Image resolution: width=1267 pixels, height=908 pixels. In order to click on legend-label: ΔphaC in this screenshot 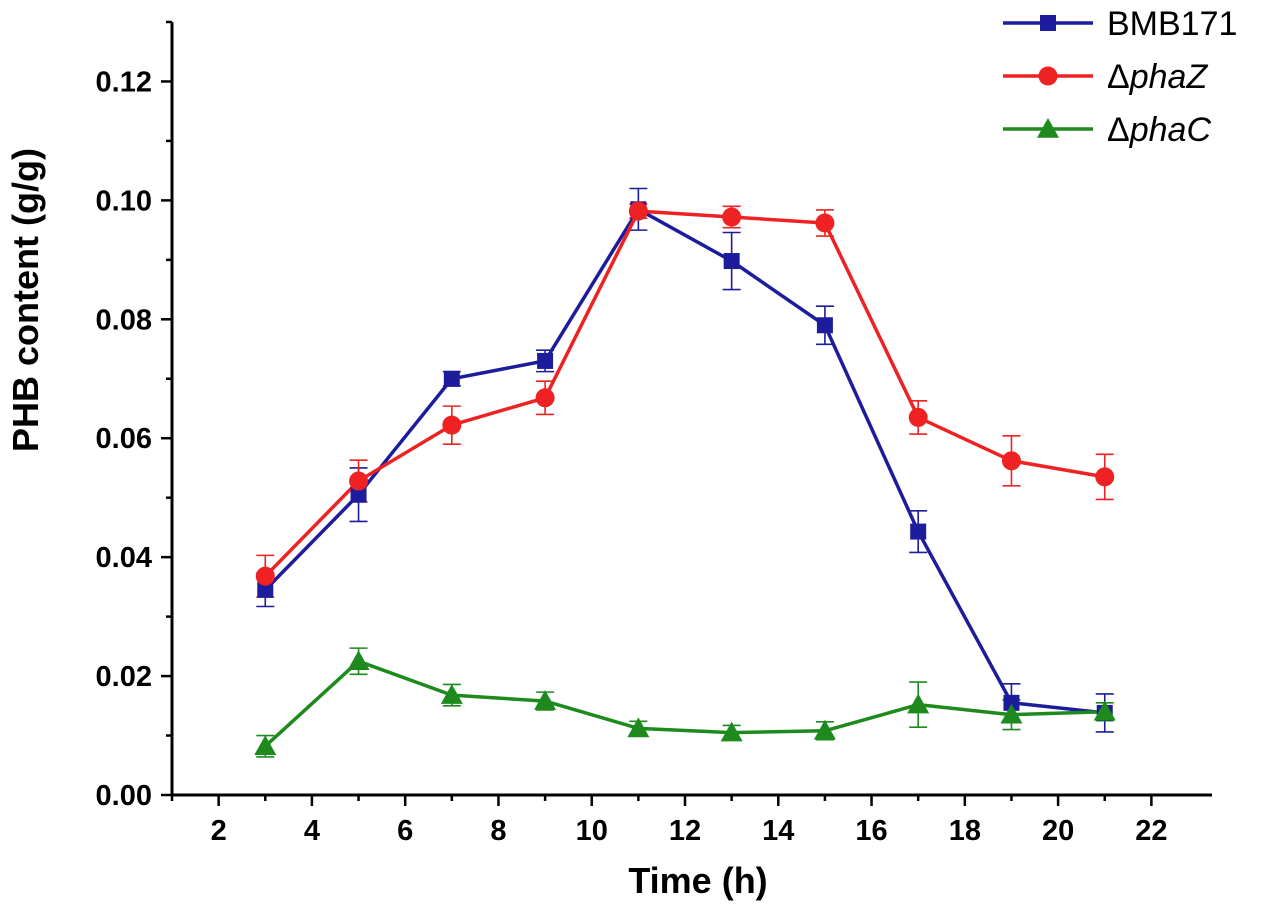, I will do `click(1159, 130)`.